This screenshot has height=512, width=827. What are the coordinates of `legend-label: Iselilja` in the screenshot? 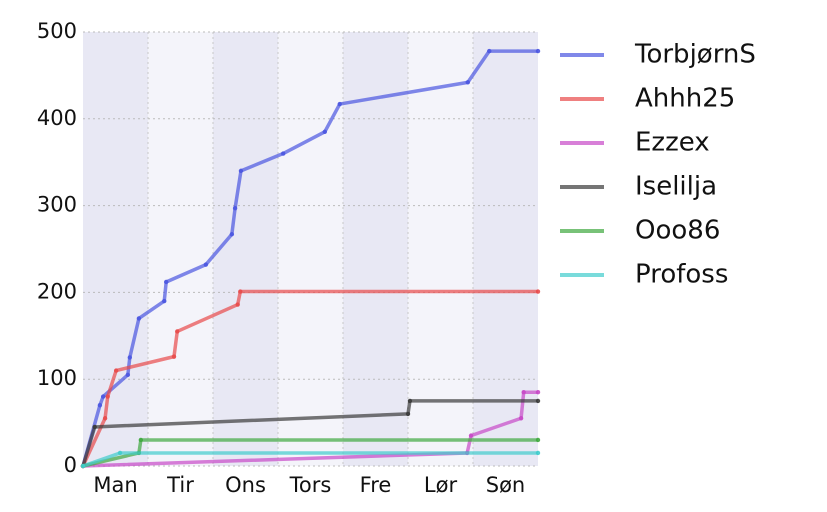 It's located at (676, 187).